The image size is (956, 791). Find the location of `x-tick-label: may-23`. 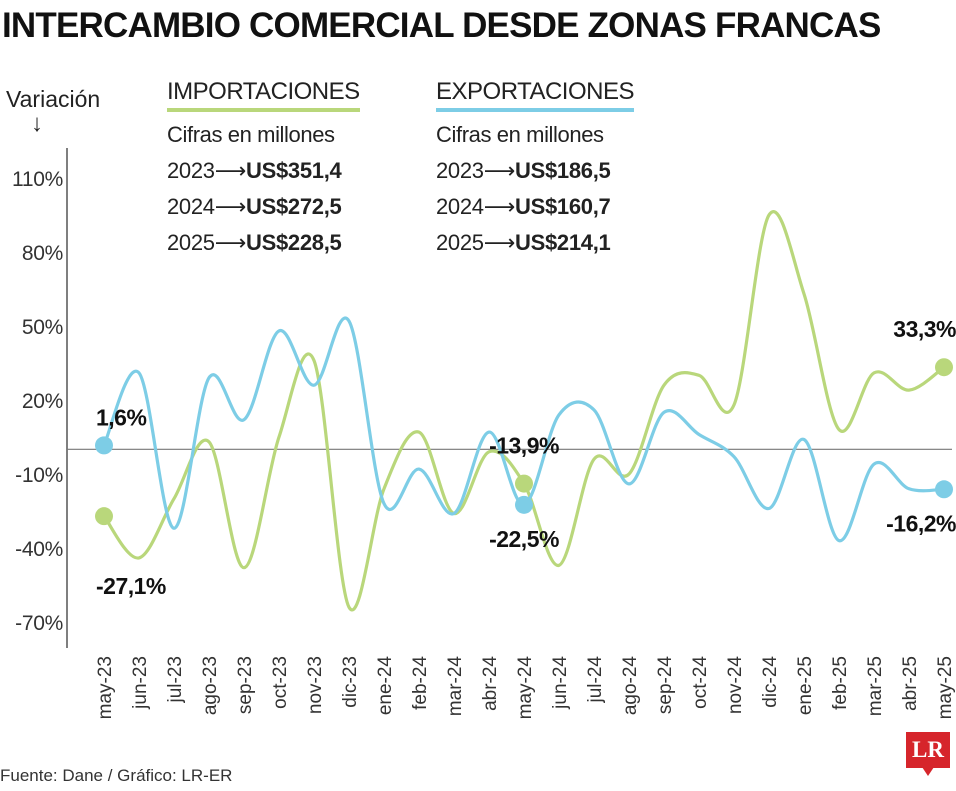

x-tick-label: may-23 is located at coordinates (105, 687).